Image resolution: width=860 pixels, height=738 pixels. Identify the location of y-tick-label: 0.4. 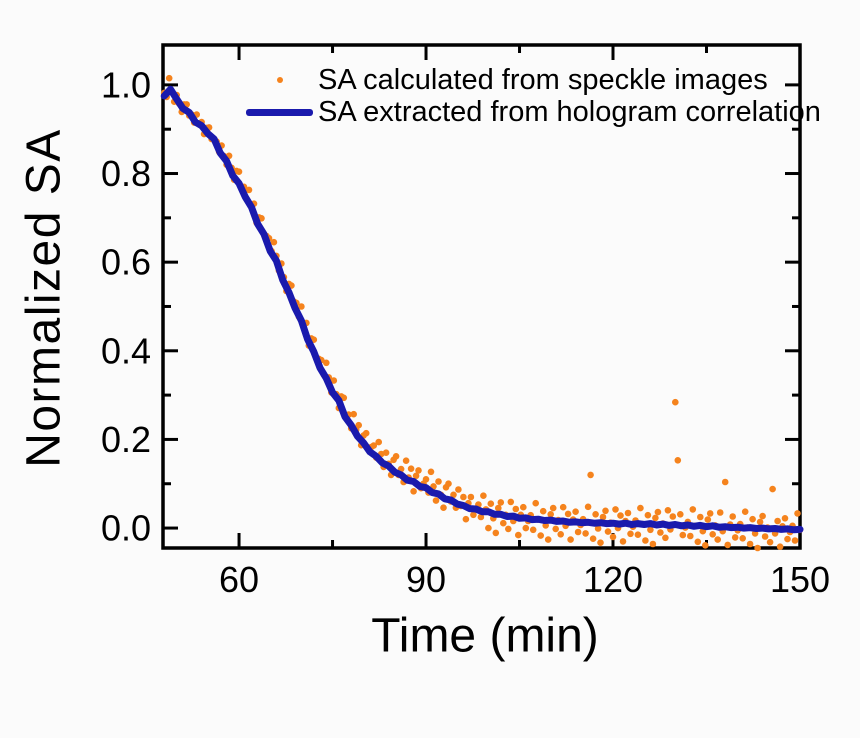
(126, 350).